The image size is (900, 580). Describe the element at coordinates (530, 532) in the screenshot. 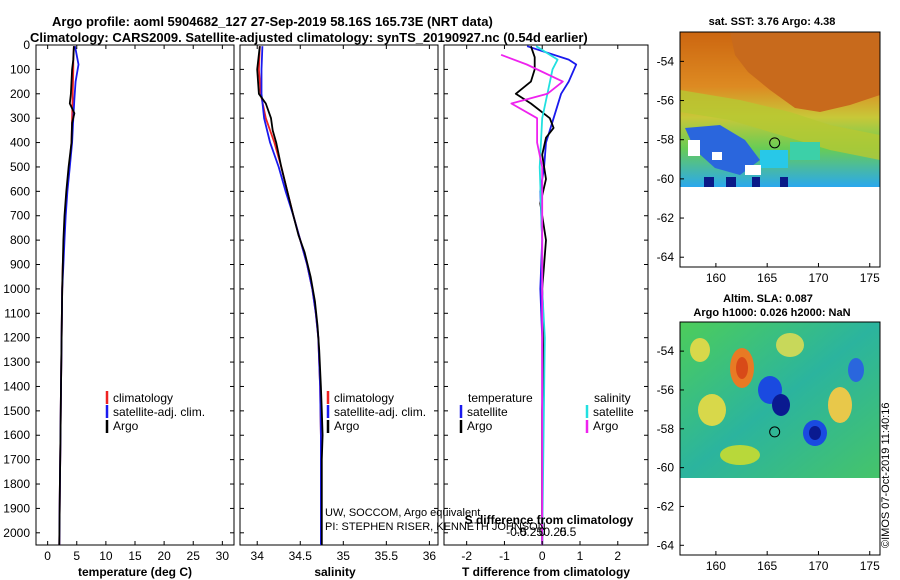

I see `x2-tick-label: -0.25` at that location.